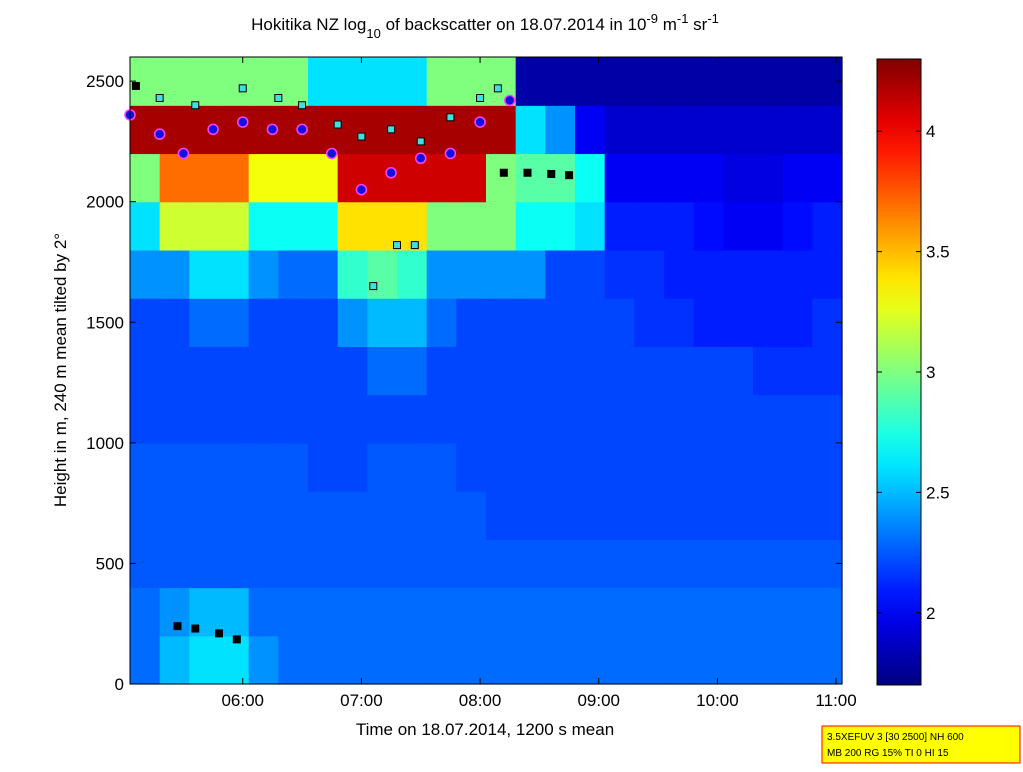  I want to click on y-tick-label: 2000, so click(105, 202).